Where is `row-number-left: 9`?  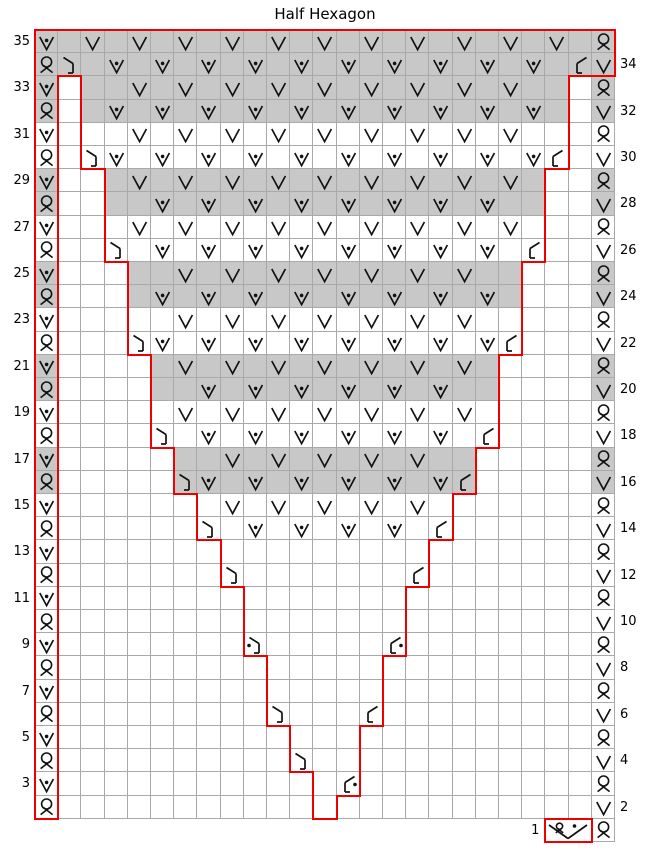
row-number-left: 9 is located at coordinates (25, 645).